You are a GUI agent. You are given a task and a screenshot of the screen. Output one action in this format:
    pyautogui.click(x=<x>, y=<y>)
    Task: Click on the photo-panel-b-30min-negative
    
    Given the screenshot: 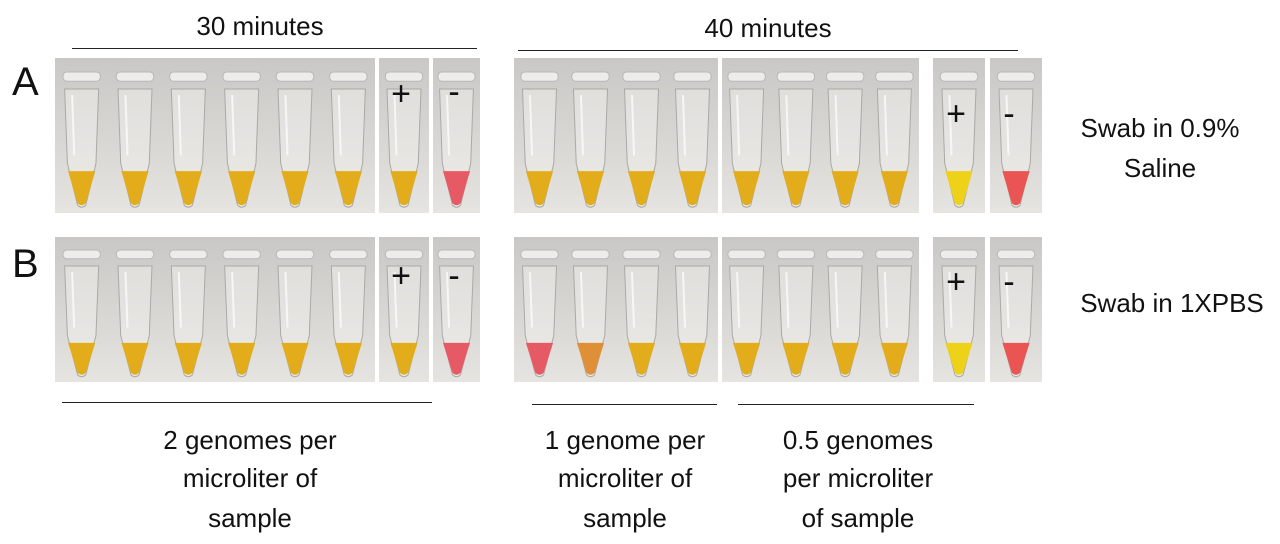 What is the action you would take?
    pyautogui.click(x=456, y=309)
    